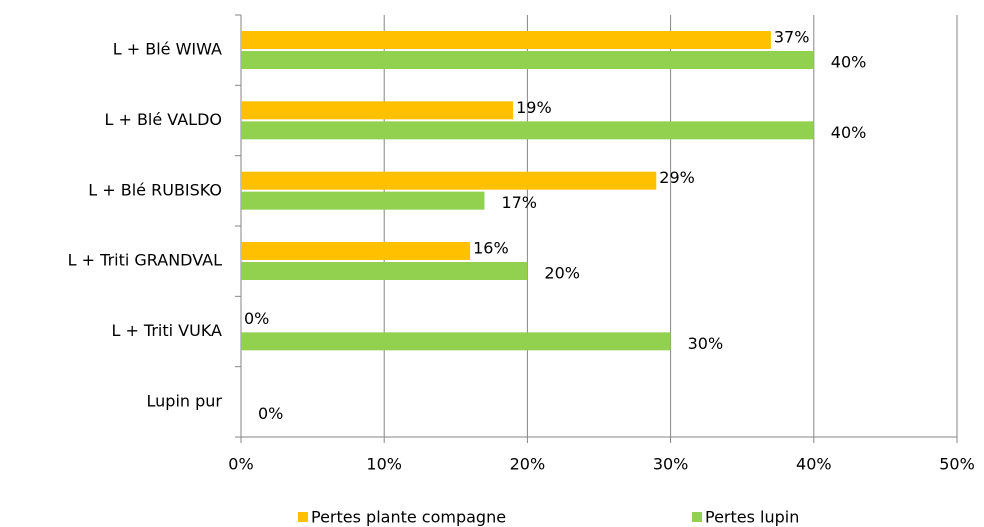 The height and width of the screenshot is (527, 984). Describe the element at coordinates (677, 177) in the screenshot. I see `data-label: 29%` at that location.